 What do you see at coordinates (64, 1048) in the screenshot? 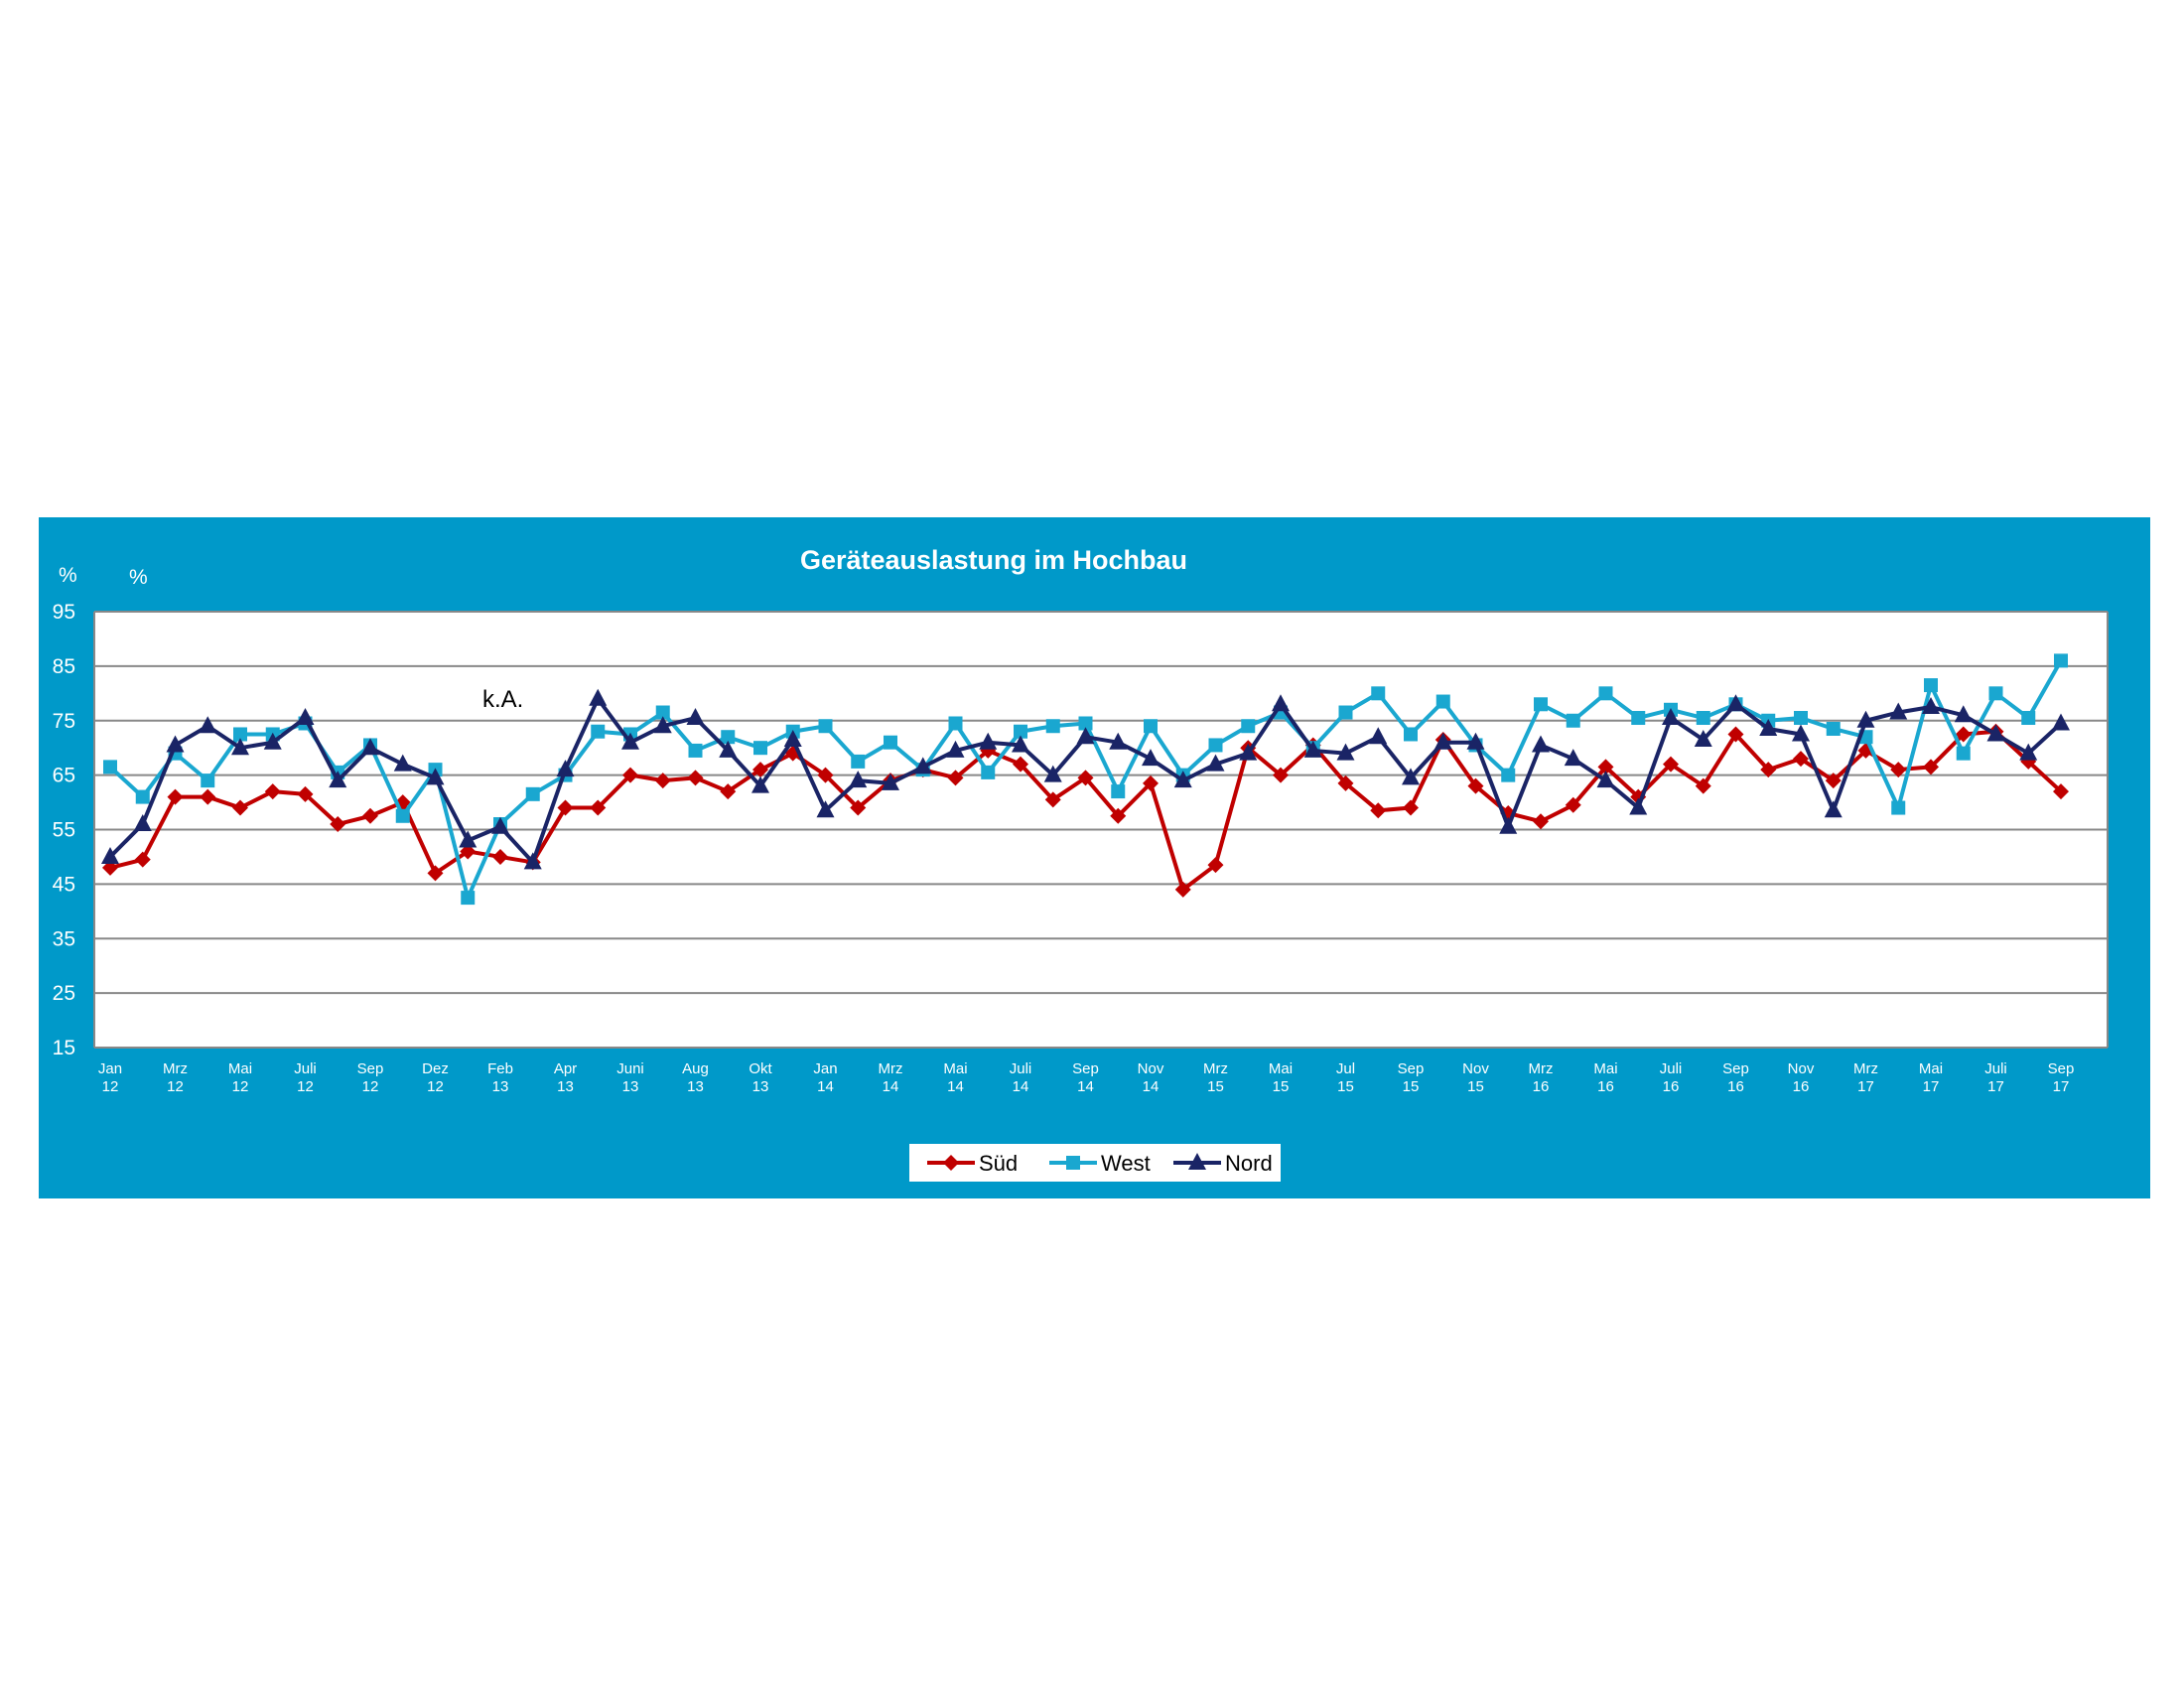
I see `y-tick-label: 15` at bounding box center [64, 1048].